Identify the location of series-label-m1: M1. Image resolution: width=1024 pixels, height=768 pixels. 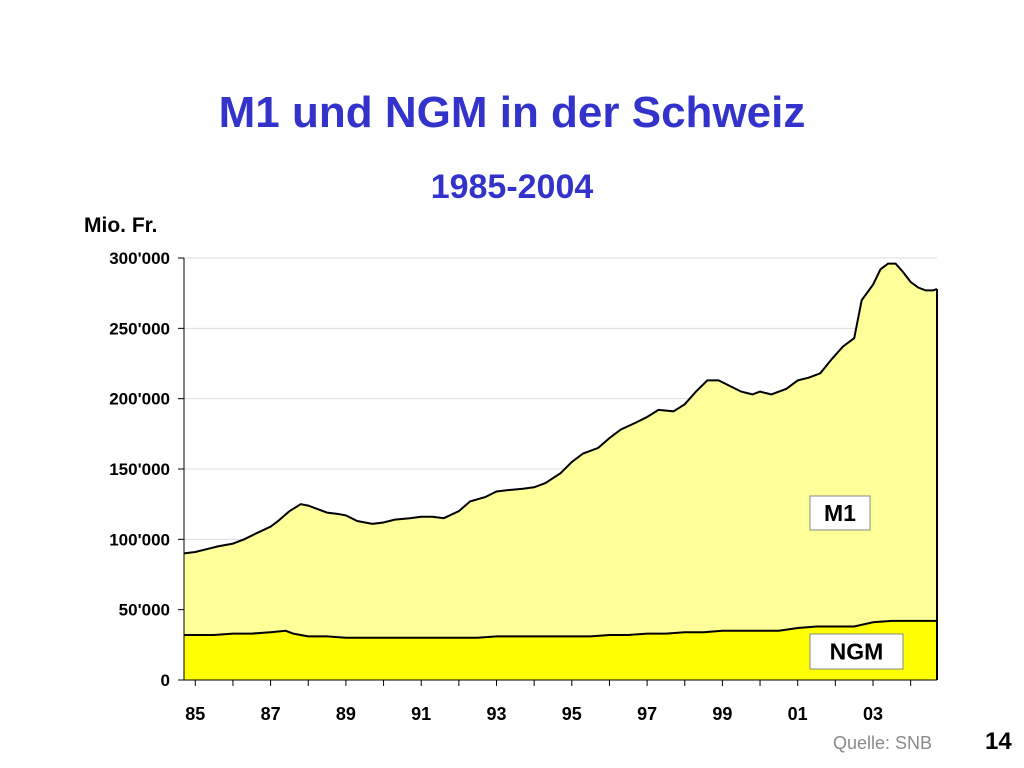
(840, 513).